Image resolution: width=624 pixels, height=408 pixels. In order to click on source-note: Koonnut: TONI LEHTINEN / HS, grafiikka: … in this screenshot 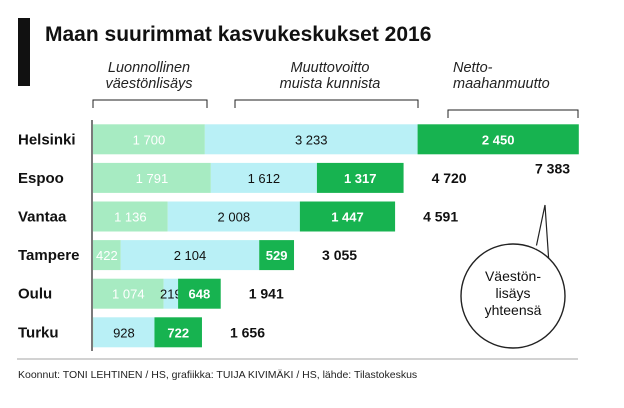, I will do `click(217, 375)`.